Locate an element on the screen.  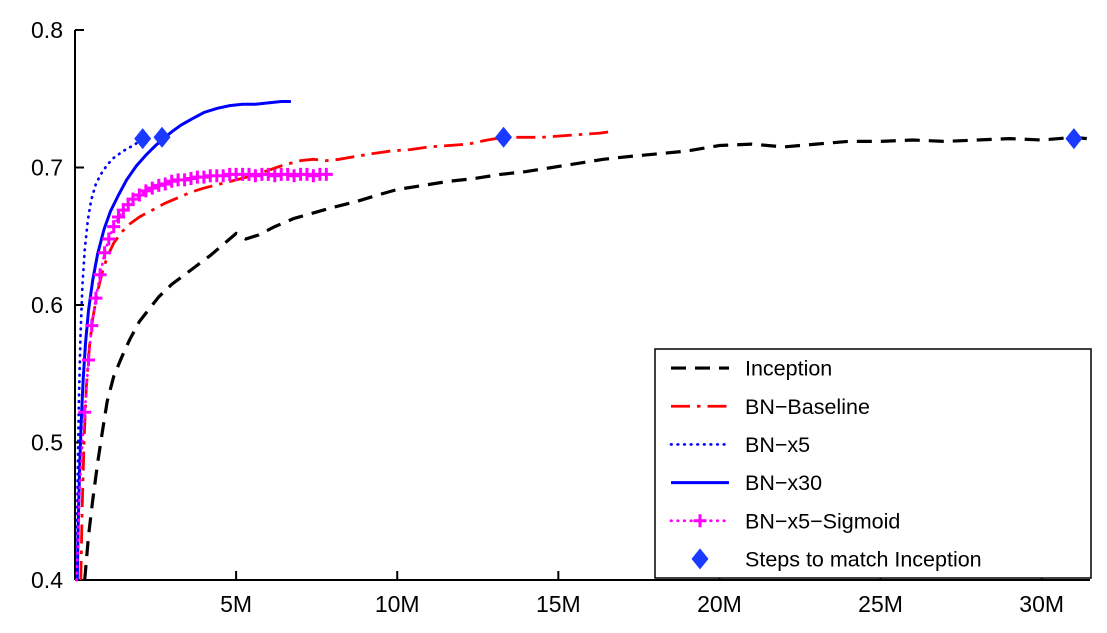
y-tick-label: 0.6 is located at coordinates (47, 305).